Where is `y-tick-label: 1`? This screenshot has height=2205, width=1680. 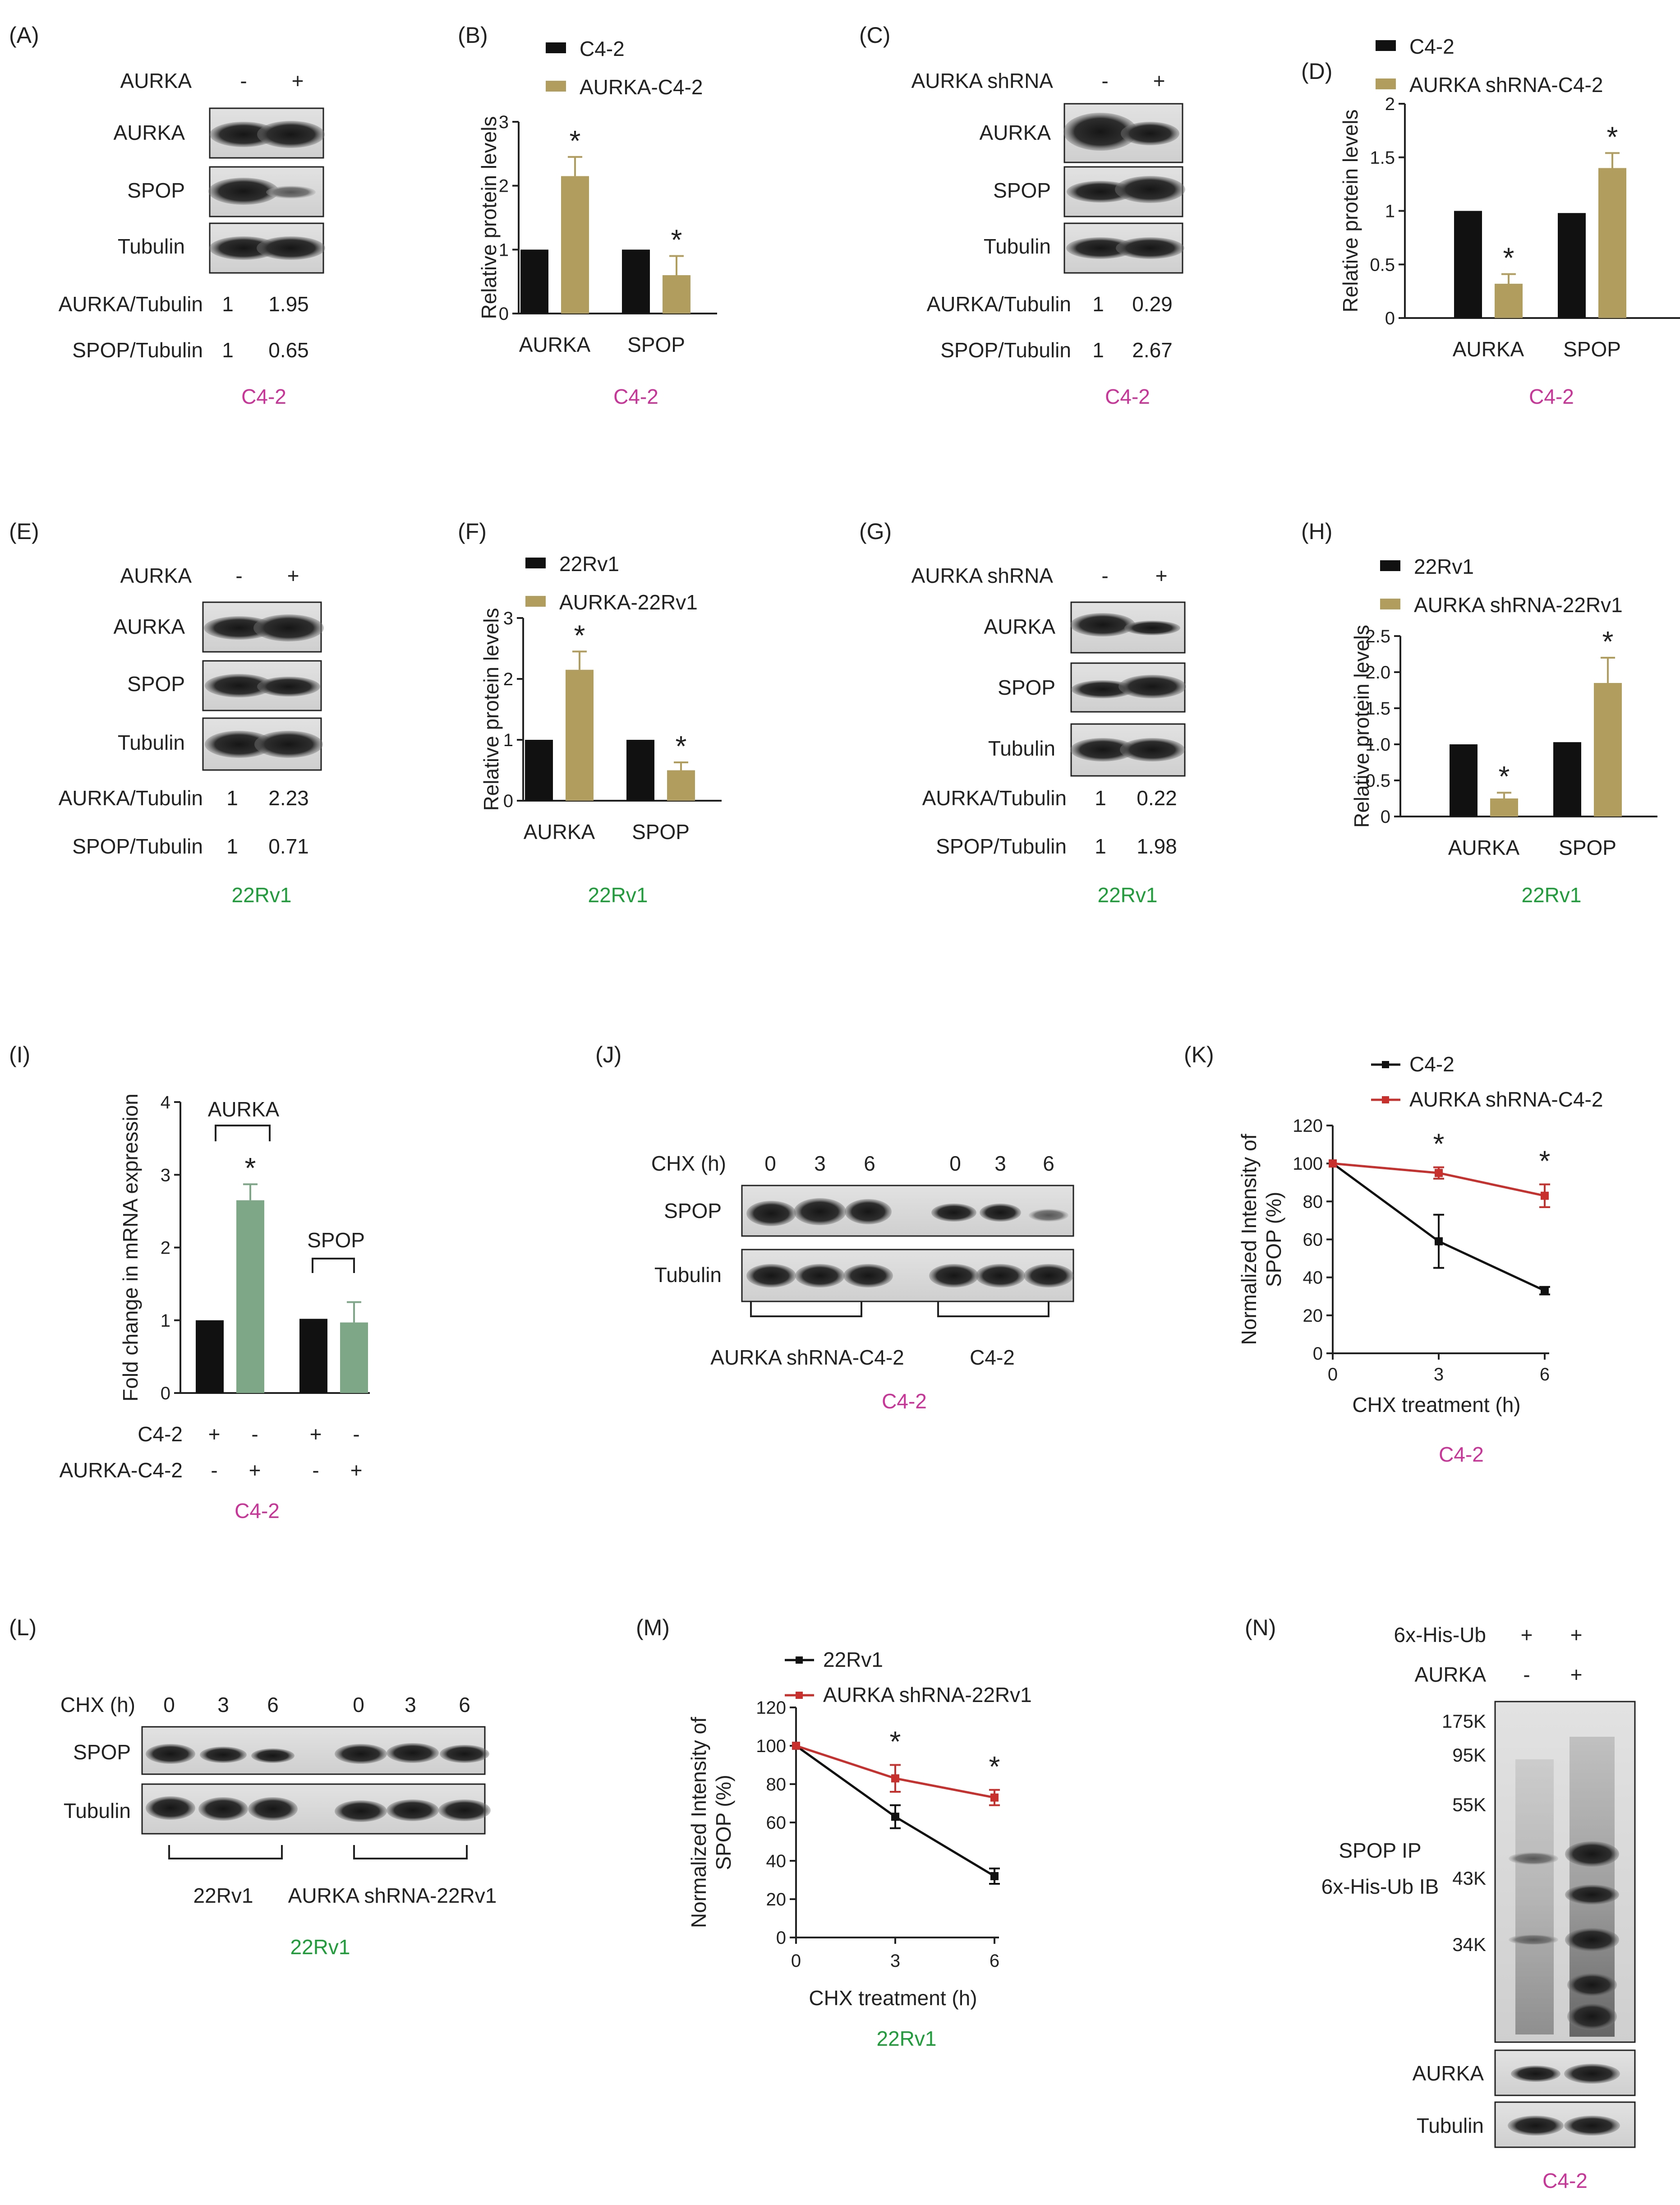
y-tick-label: 1 is located at coordinates (508, 740).